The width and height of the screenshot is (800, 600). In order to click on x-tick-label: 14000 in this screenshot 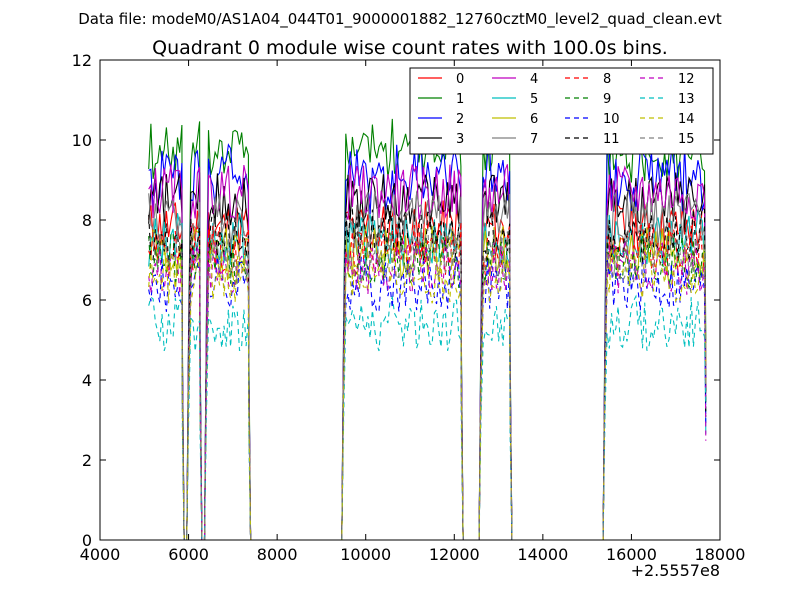, I will do `click(542, 554)`.